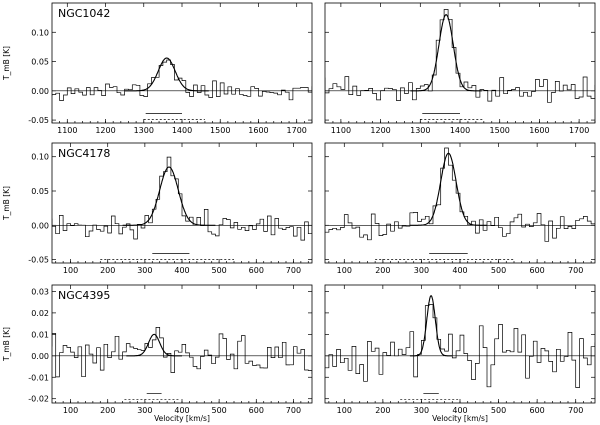  I want to click on y-tick-label: 0.02, so click(40, 313).